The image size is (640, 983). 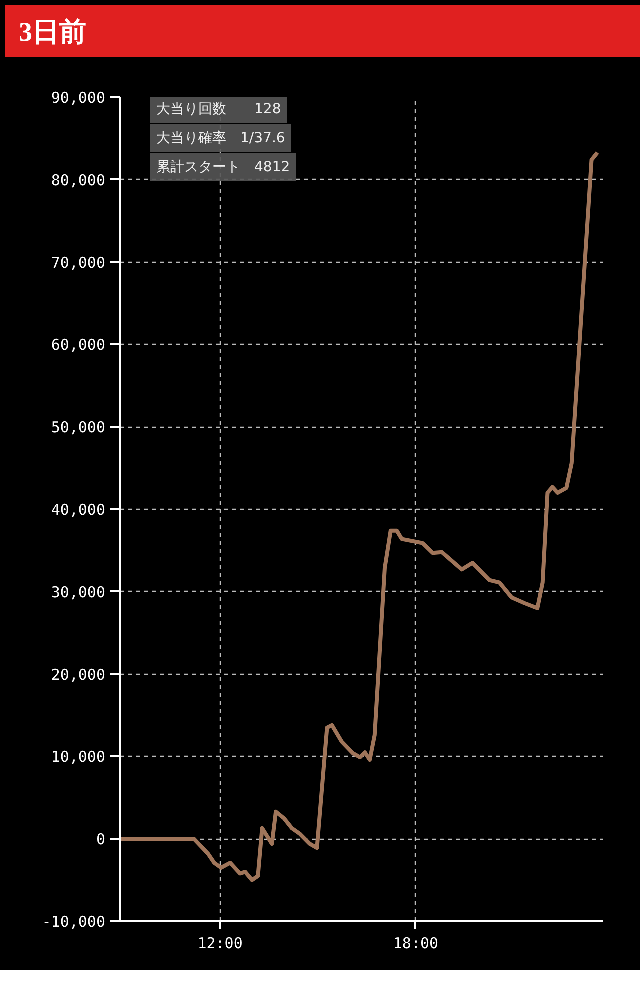 I want to click on y-tick-label: 0, so click(x=101, y=839).